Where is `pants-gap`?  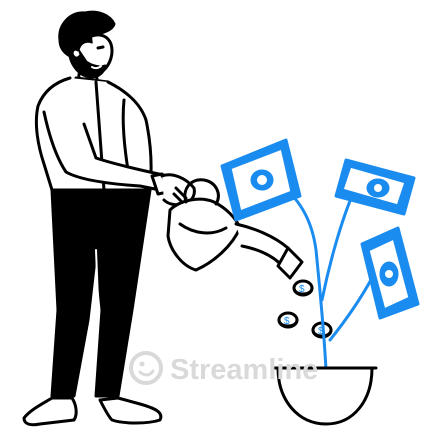 pants-gap is located at coordinates (97, 275).